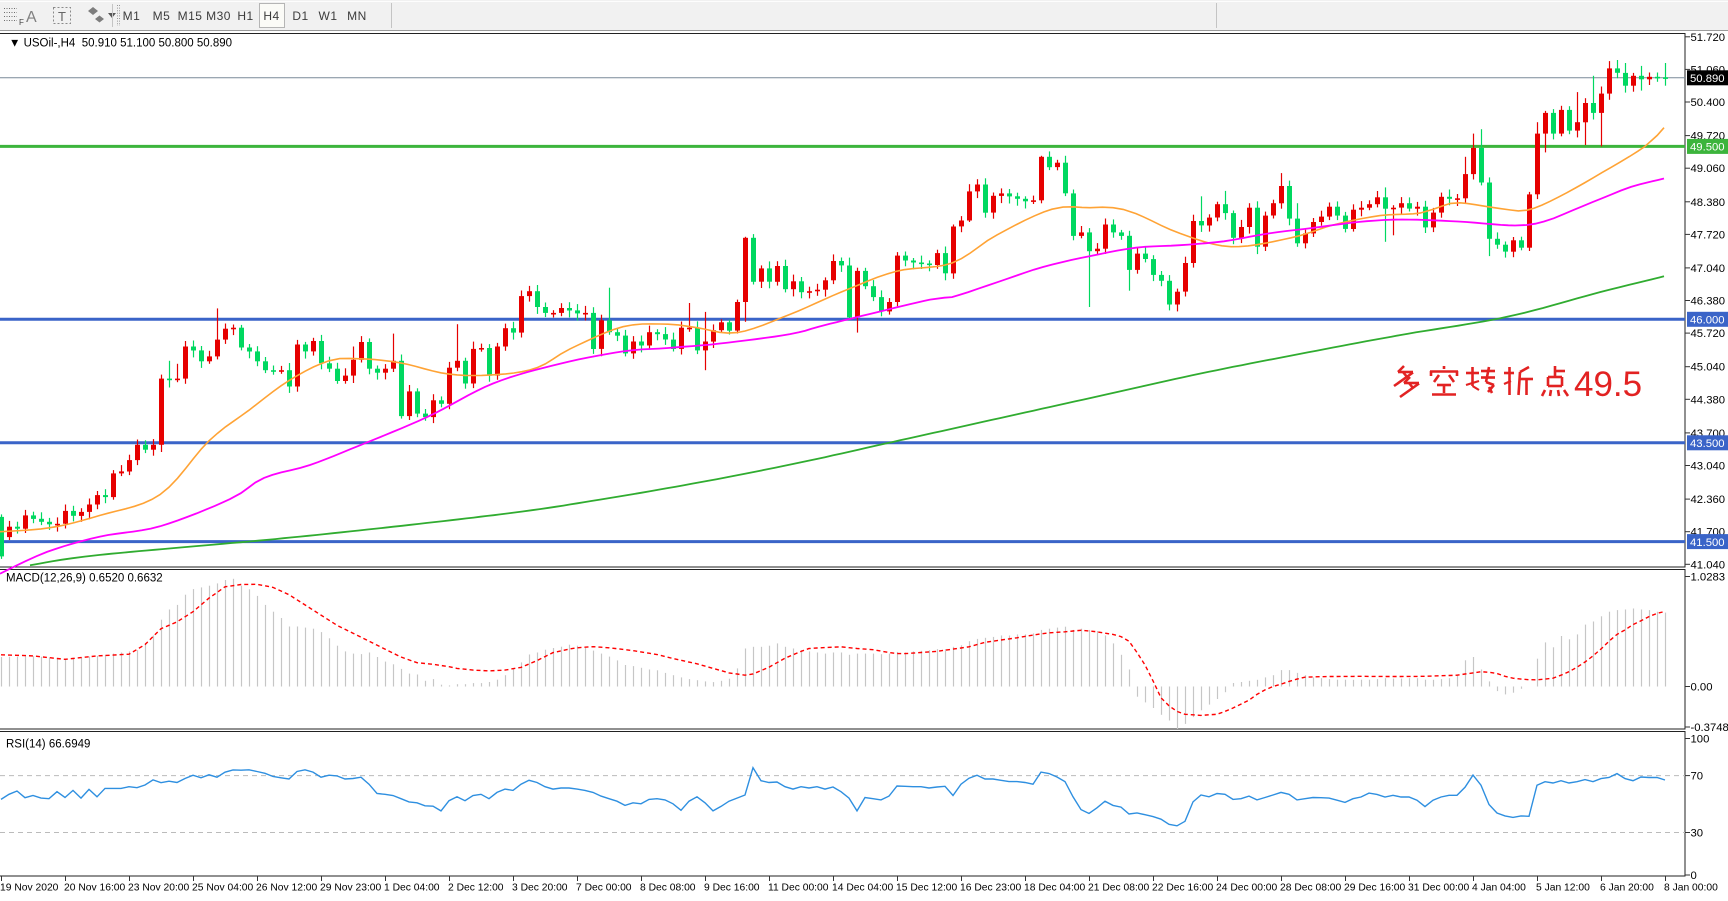 Image resolution: width=1728 pixels, height=901 pixels. What do you see at coordinates (62, 16) in the screenshot?
I see `svg-text: T` at bounding box center [62, 16].